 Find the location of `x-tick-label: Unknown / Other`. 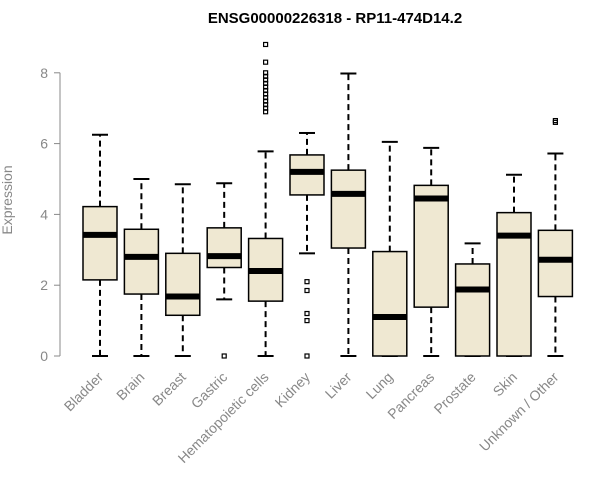

x-tick-label: Unknown / Other is located at coordinates (519, 412).